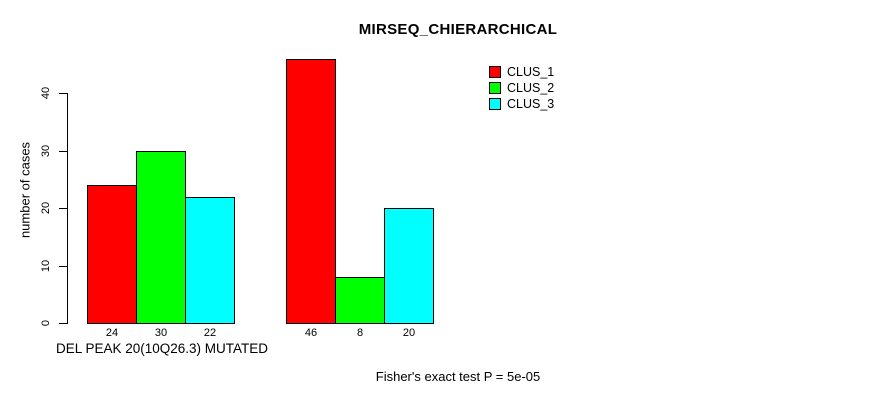  I want to click on bar-clus_2-group2, so click(360, 300).